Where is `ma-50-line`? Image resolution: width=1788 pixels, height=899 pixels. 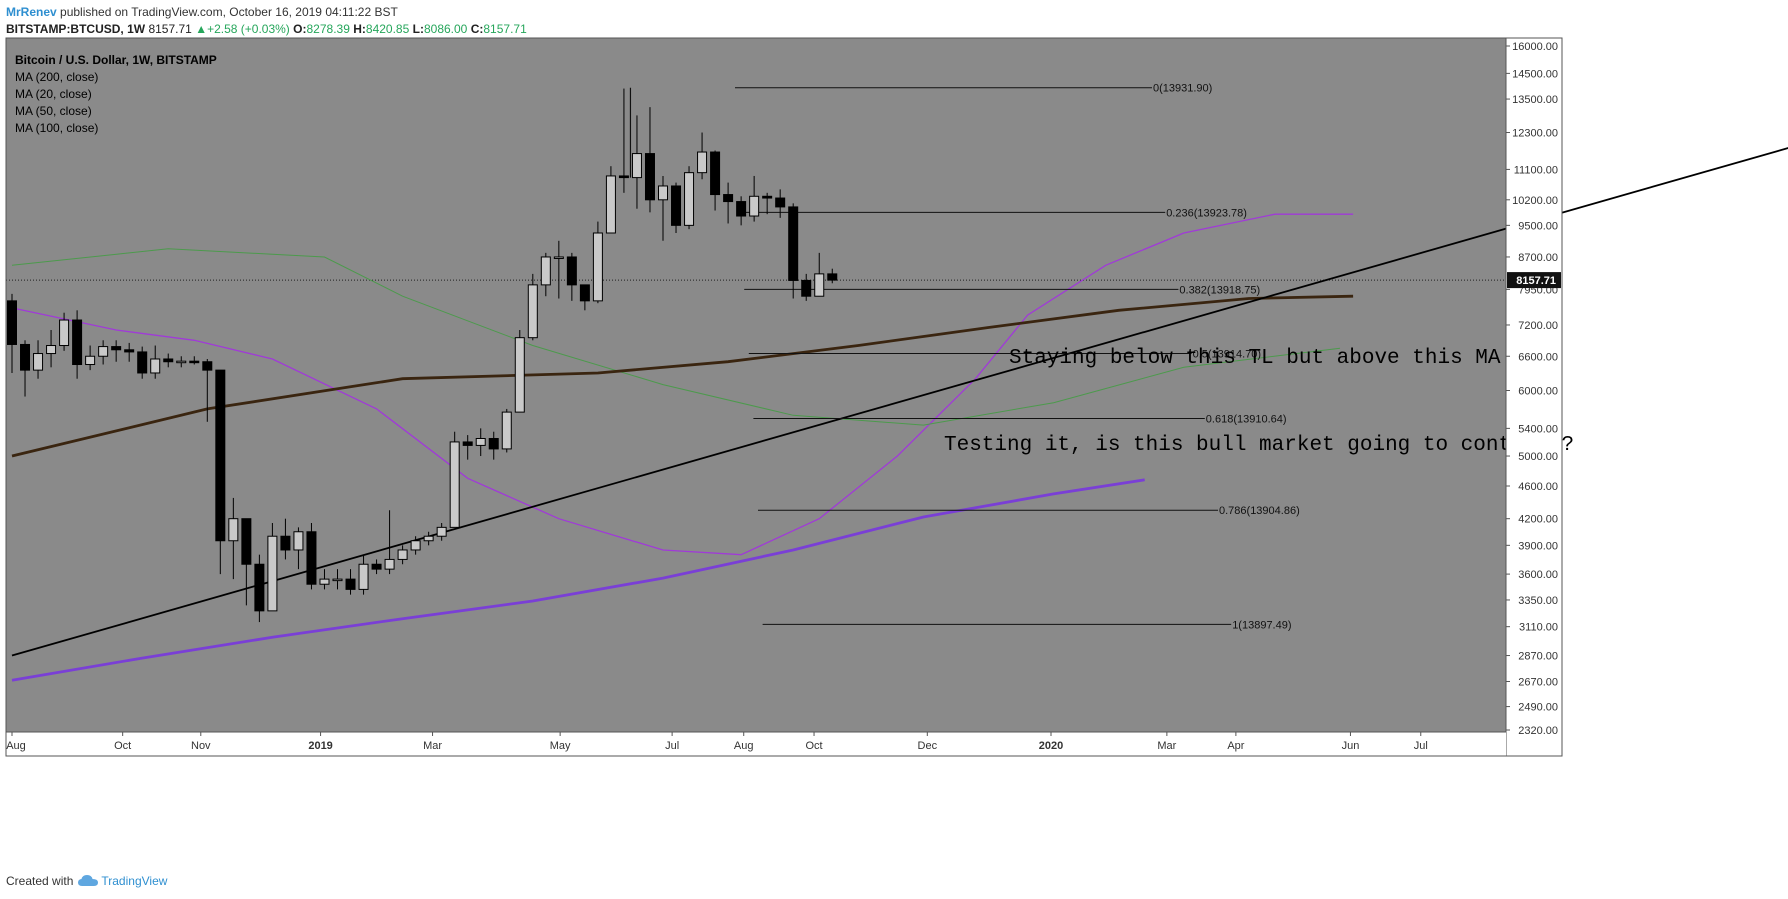
ma-50-line is located at coordinates (676, 337).